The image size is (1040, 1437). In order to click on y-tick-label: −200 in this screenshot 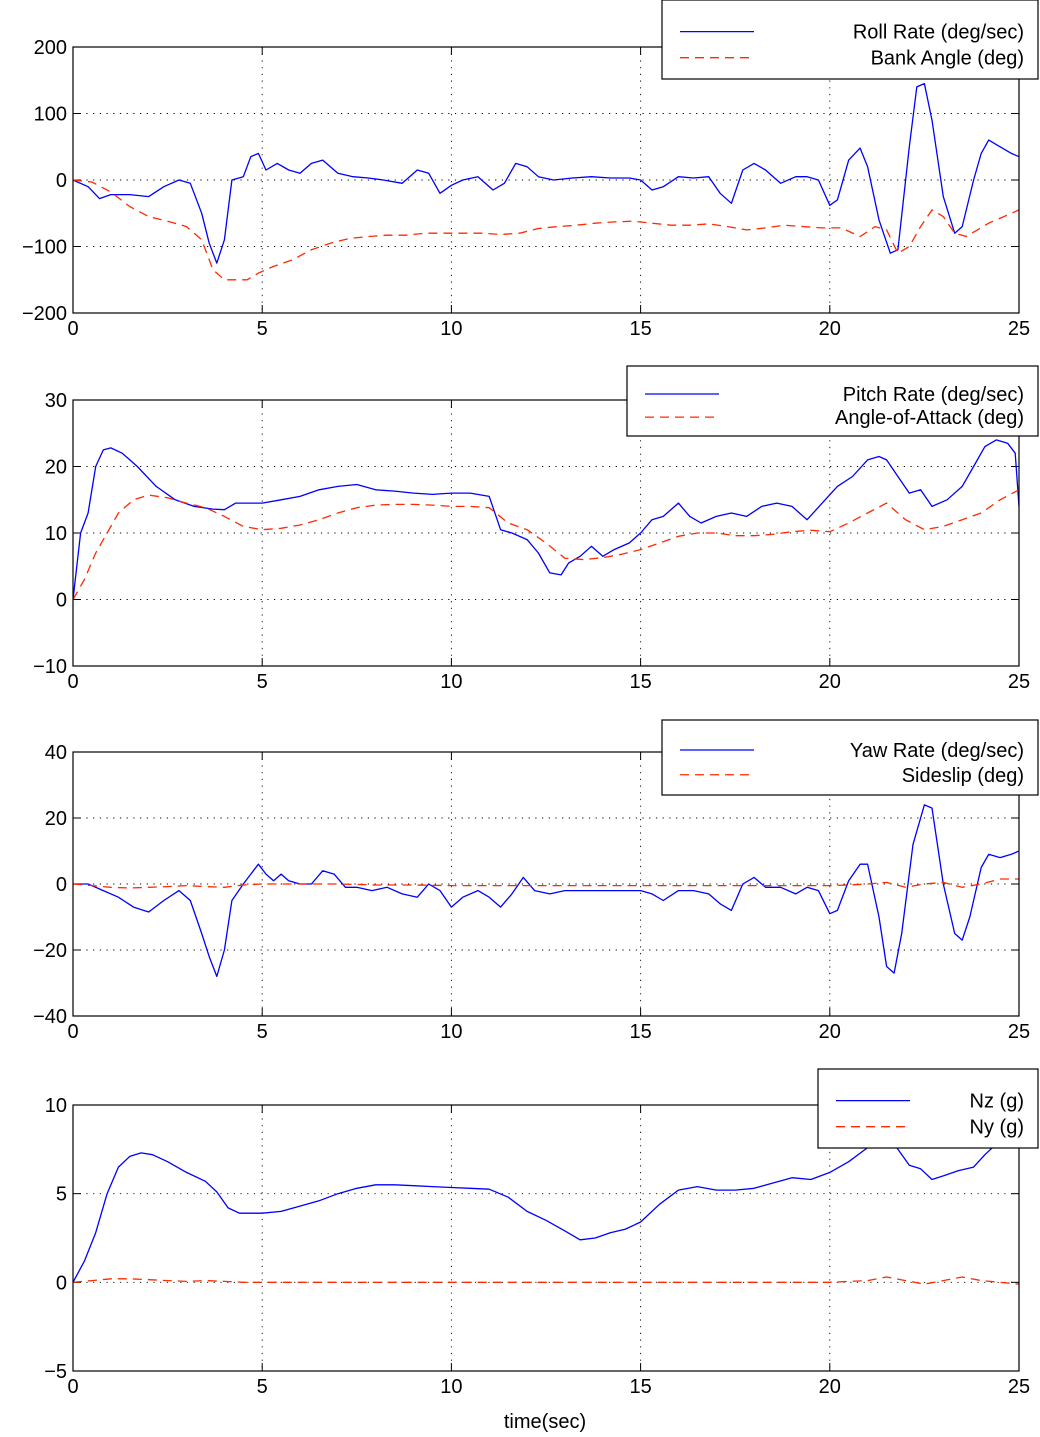, I will do `click(44, 314)`.